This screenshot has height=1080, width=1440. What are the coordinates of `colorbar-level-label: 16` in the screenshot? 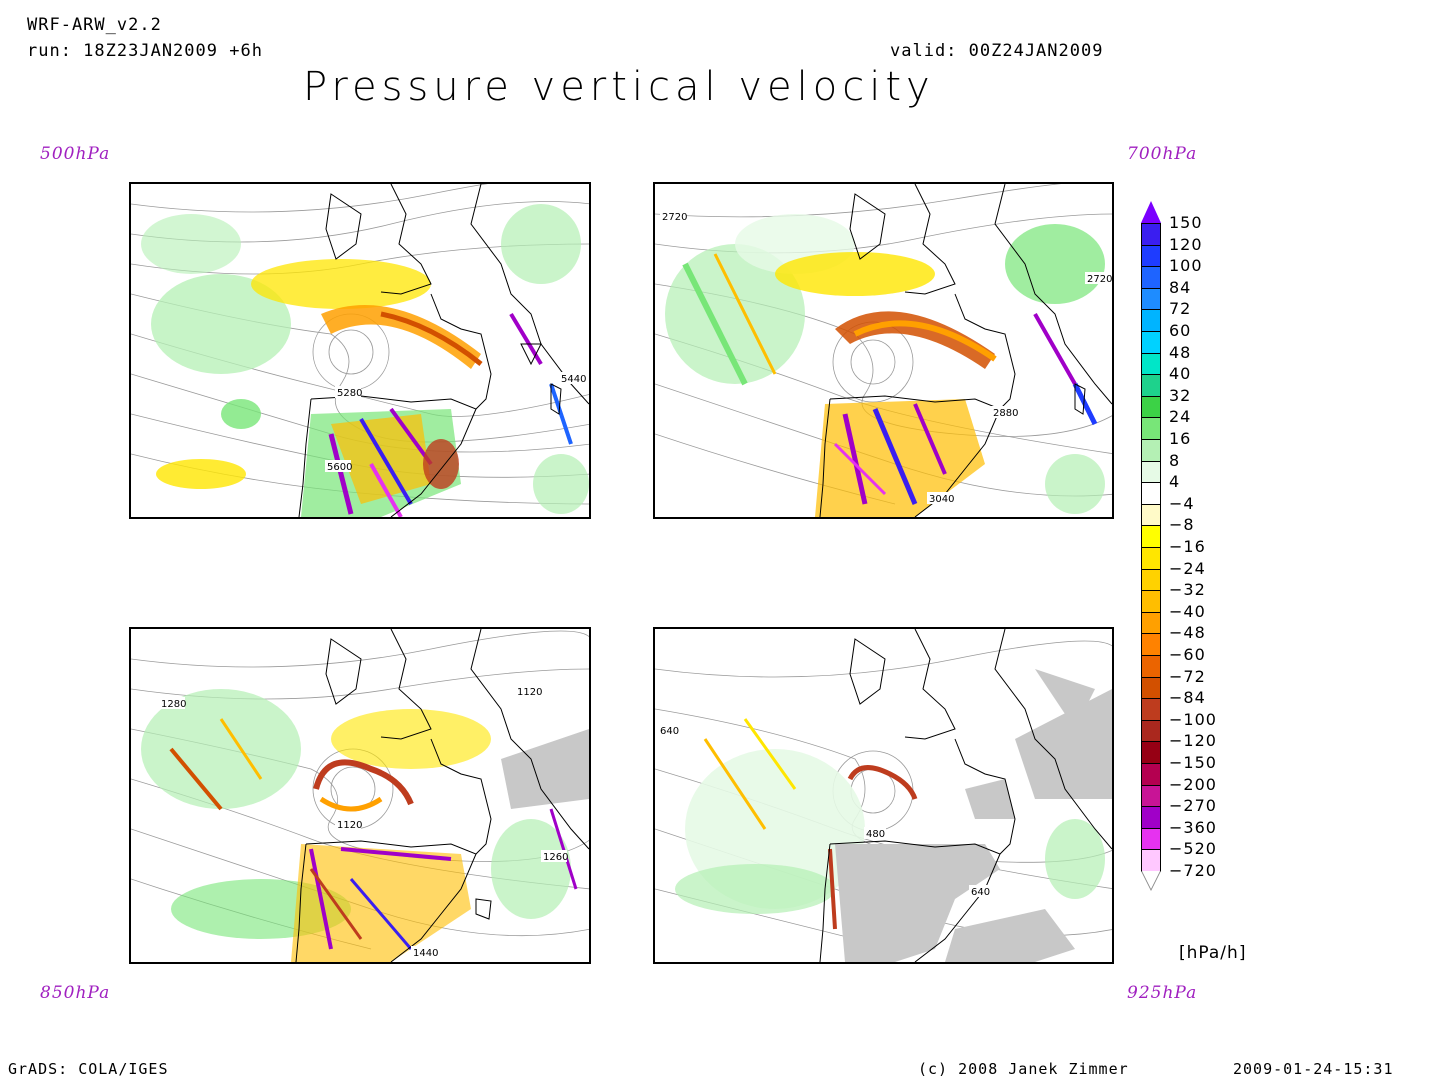 It's located at (1180, 438).